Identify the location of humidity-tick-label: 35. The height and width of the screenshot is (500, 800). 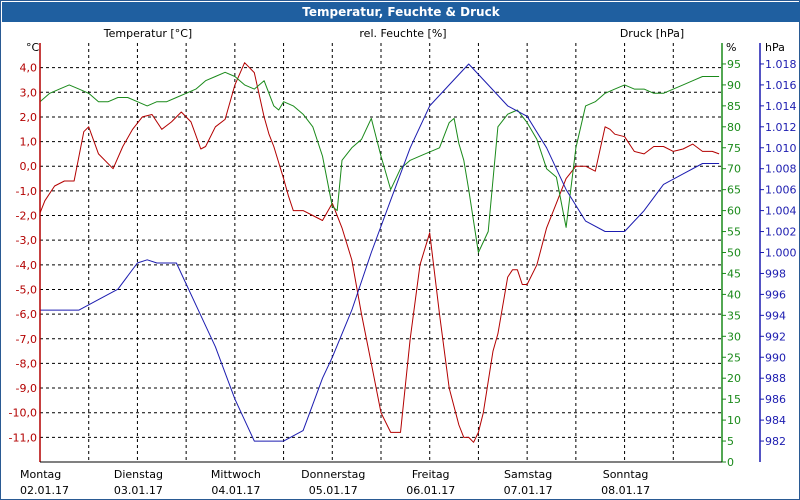
(734, 315).